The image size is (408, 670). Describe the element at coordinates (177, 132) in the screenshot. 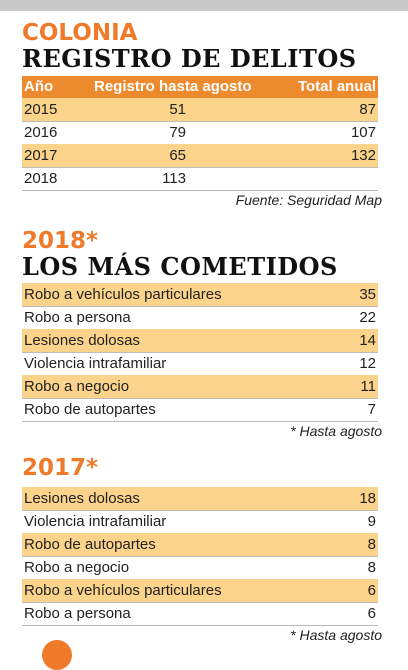

I see `table-cell: 79` at that location.